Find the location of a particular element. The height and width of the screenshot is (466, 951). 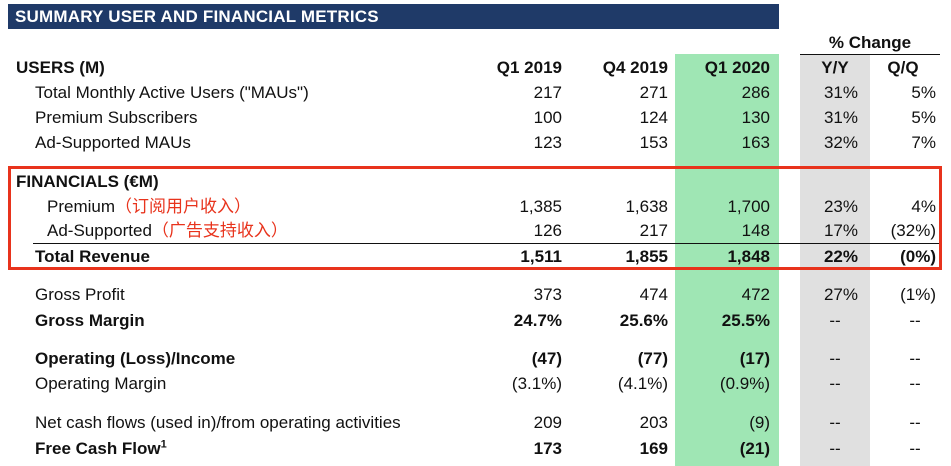

table-row-ad-supported-maus: Ad-Supported MAUs 123 153 163 32% 7% is located at coordinates (475, 143).